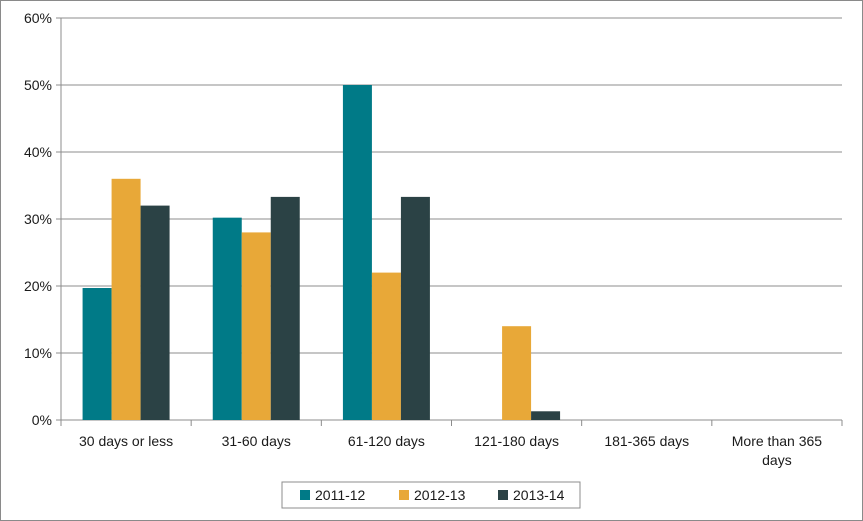 The height and width of the screenshot is (521, 863). I want to click on y-tick-label: 0%, so click(42, 420).